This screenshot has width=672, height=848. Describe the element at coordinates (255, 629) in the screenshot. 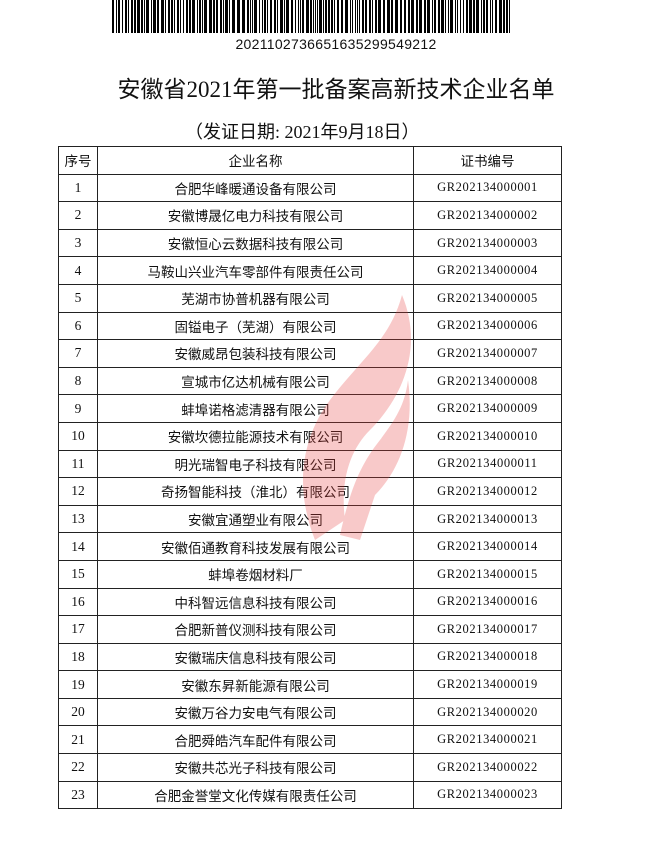

I see `cell-name: 合肥新普仪测科技有限公司` at that location.